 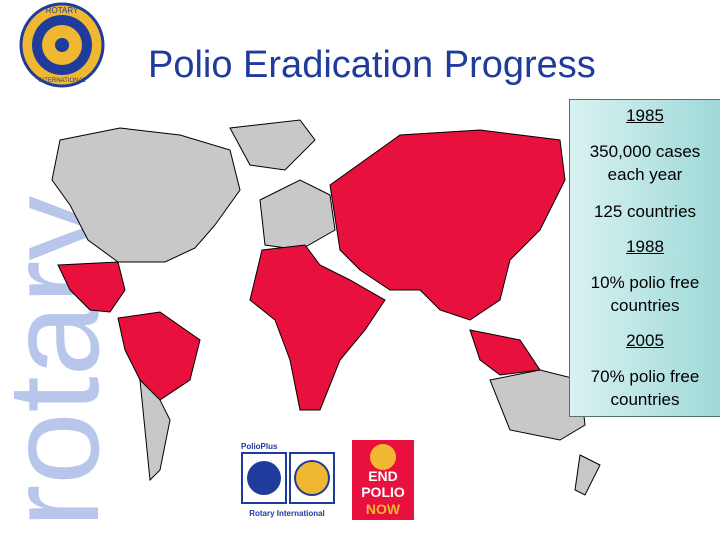 What do you see at coordinates (62, 45) in the screenshot?
I see `rotary-emblem: ROTARY INTERNATIONAL` at bounding box center [62, 45].